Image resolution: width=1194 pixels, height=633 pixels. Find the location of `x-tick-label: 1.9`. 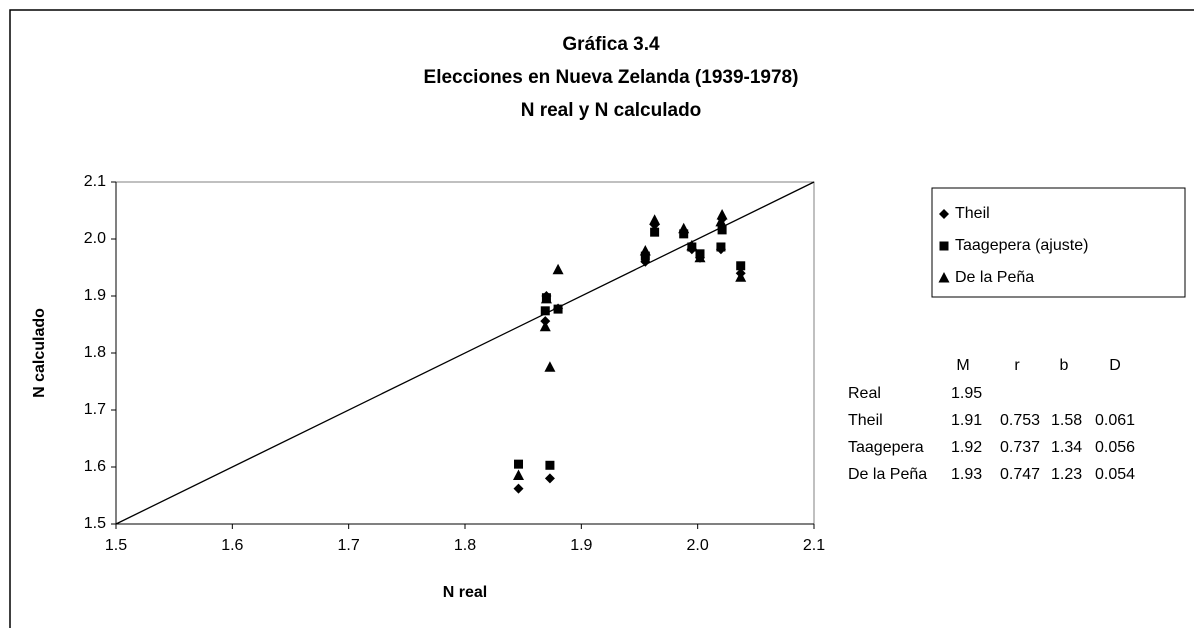

x-tick-label: 1.9 is located at coordinates (581, 545).